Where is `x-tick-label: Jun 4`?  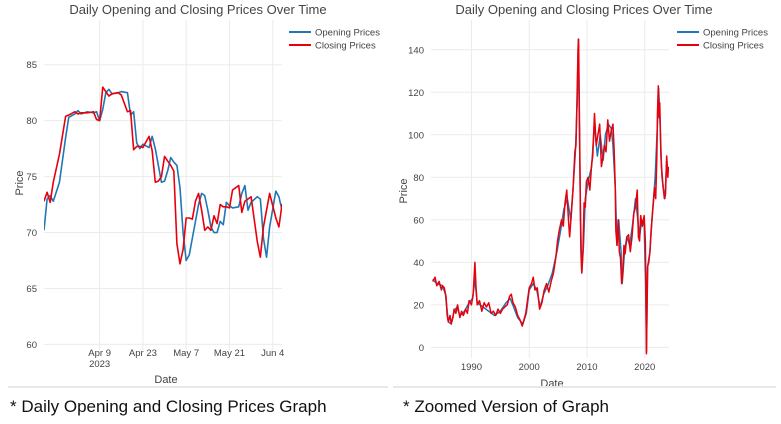
x-tick-label: Jun 4 is located at coordinates (272, 353).